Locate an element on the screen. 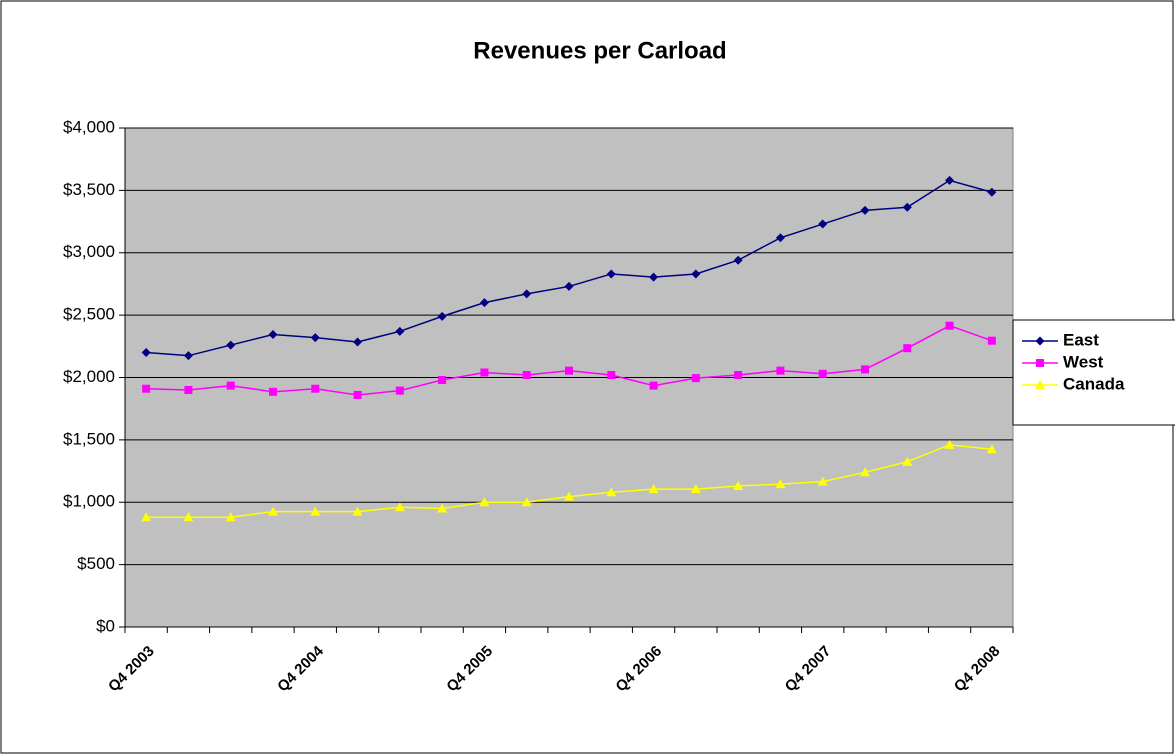  y-tick-label: $3,000 is located at coordinates (89, 251).